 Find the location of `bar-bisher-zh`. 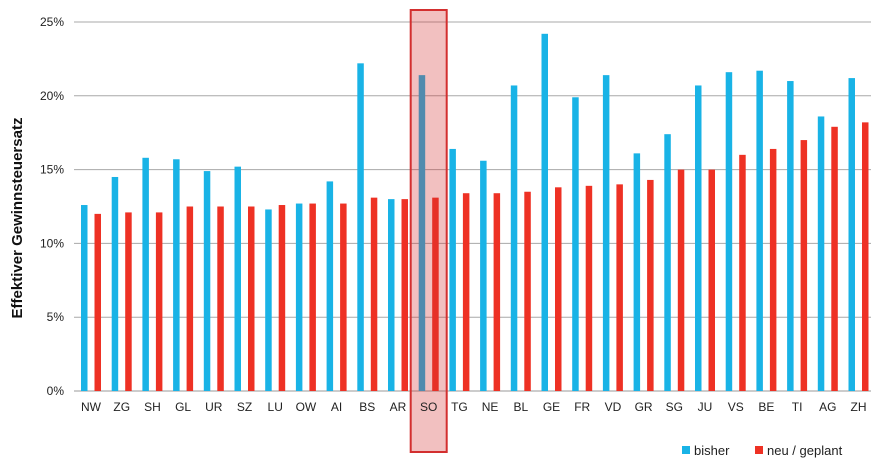

bar-bisher-zh is located at coordinates (851, 234).